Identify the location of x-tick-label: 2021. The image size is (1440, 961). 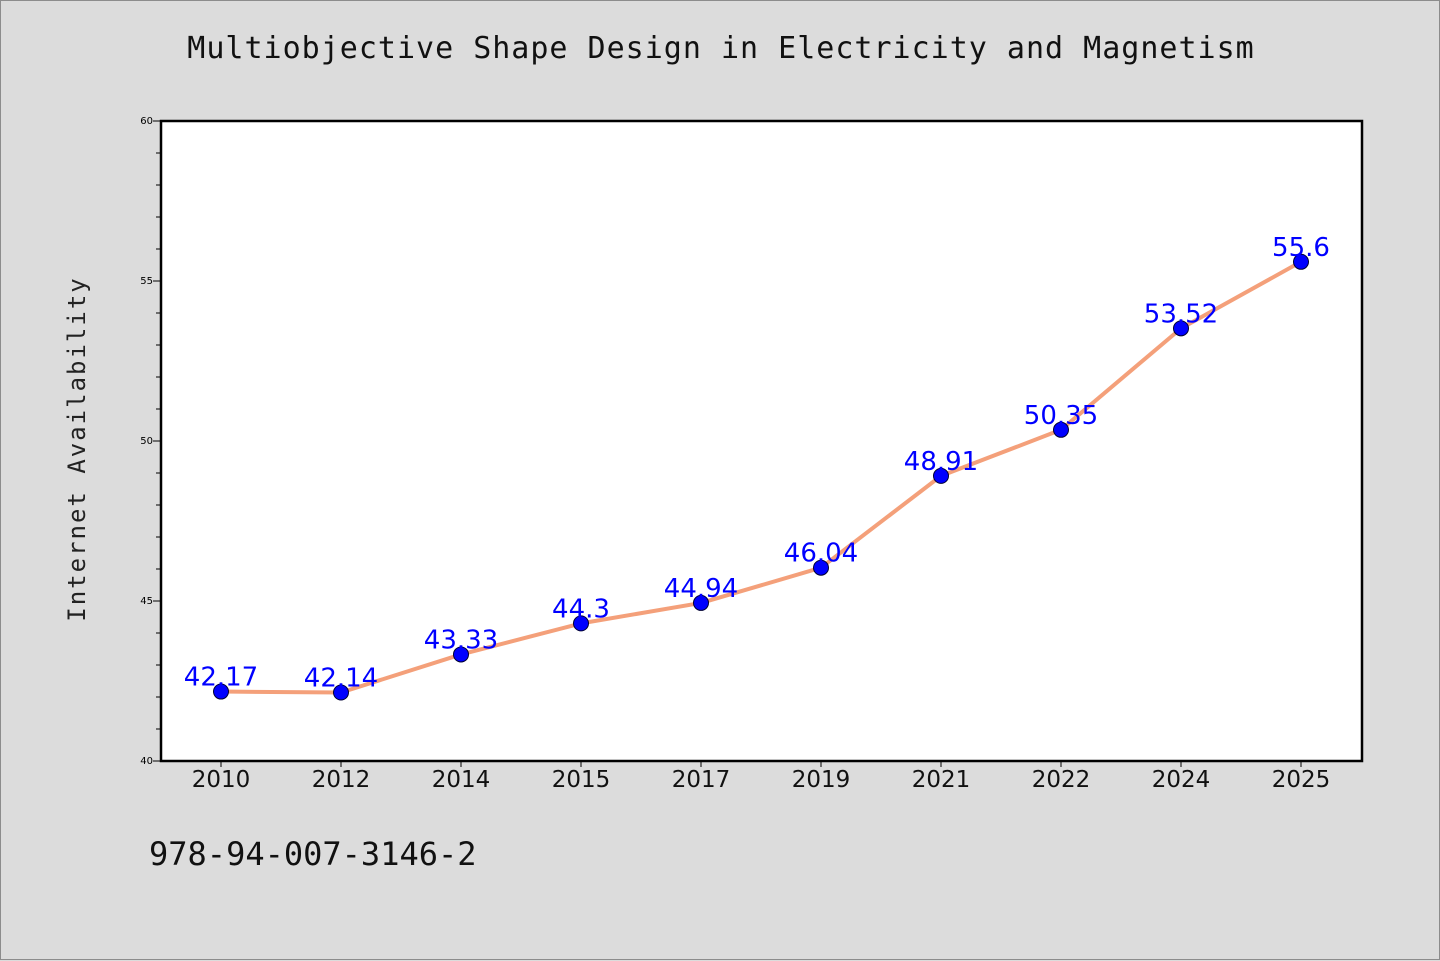
(941, 780).